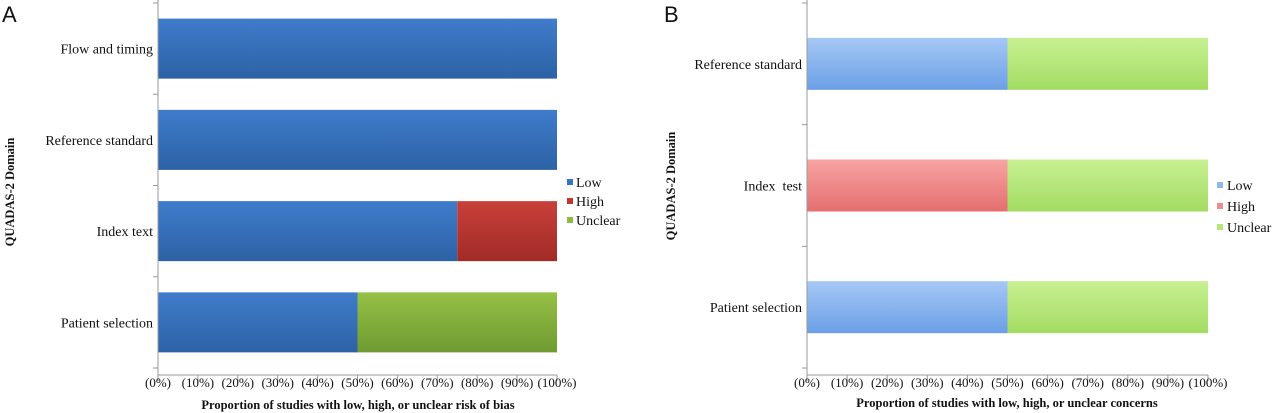 This screenshot has height=413, width=1280. I want to click on category-label-index-text: Index text, so click(125, 232).